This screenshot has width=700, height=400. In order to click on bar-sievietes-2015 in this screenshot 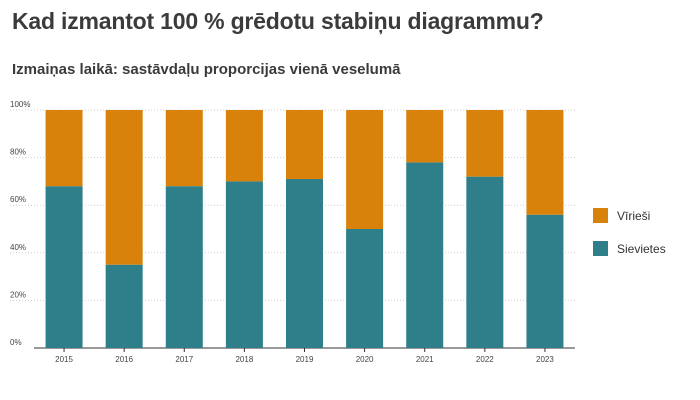, I will do `click(64, 267)`.